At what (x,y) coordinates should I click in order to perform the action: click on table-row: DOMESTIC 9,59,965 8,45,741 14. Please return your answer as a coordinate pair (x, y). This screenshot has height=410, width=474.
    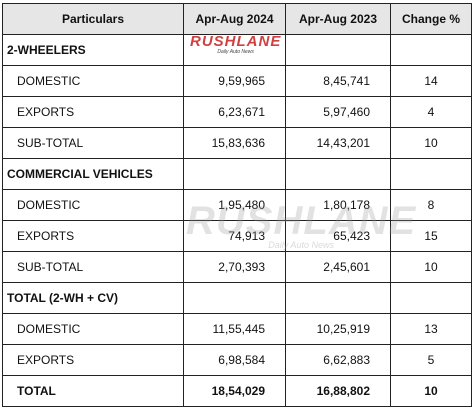
    Looking at the image, I should click on (237, 81).